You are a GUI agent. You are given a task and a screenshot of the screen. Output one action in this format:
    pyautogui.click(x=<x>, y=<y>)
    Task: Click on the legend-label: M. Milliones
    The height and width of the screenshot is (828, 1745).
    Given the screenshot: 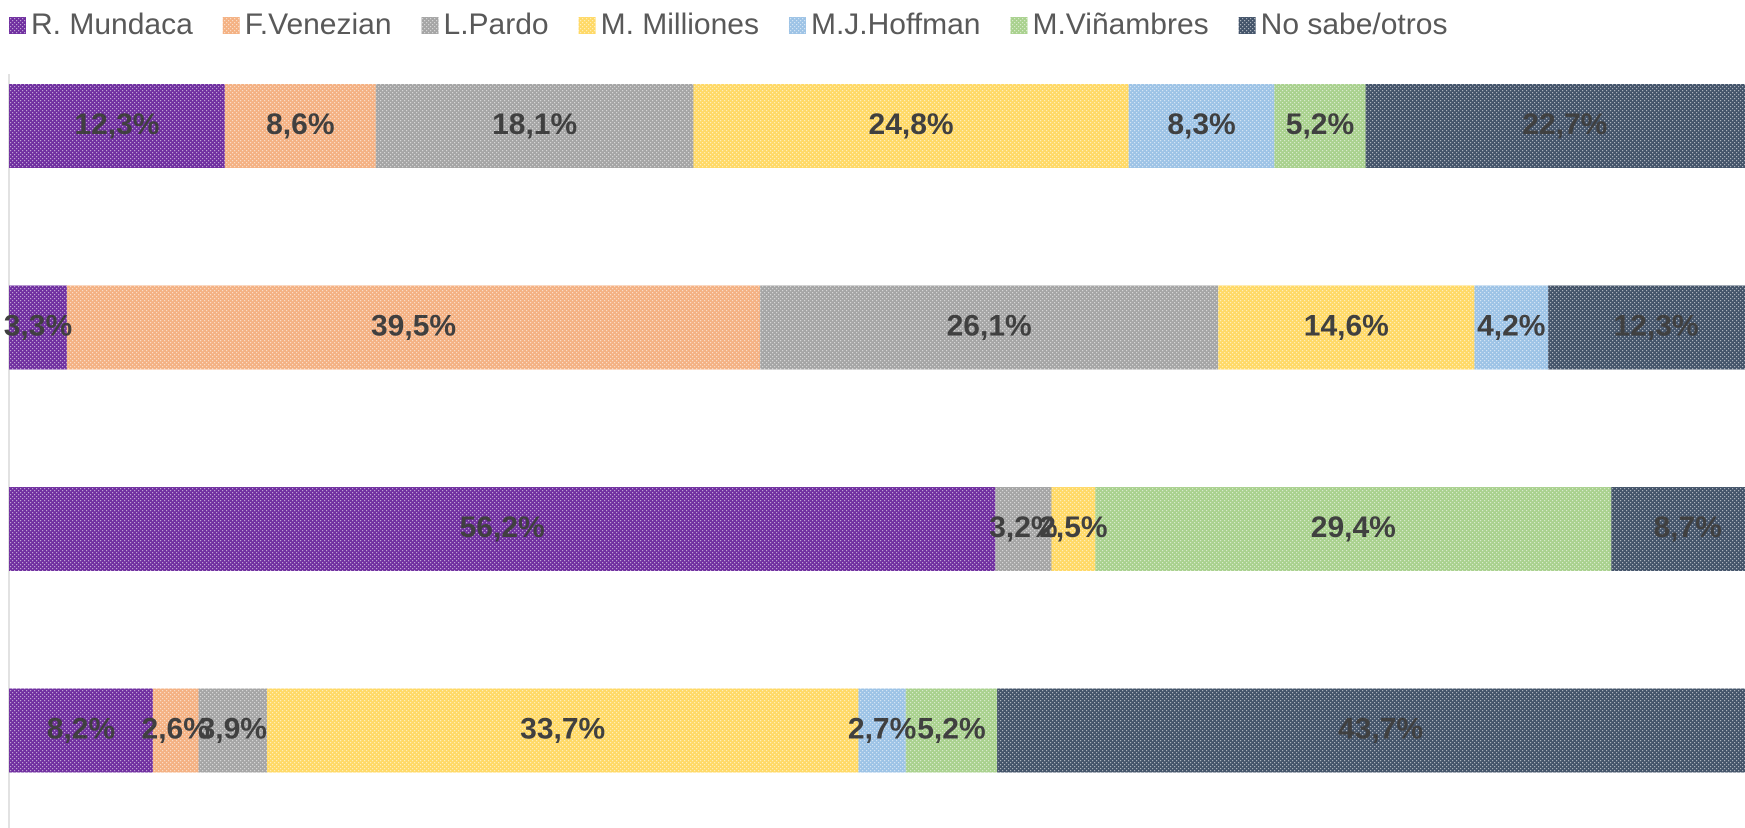 What is the action you would take?
    pyautogui.click(x=680, y=24)
    